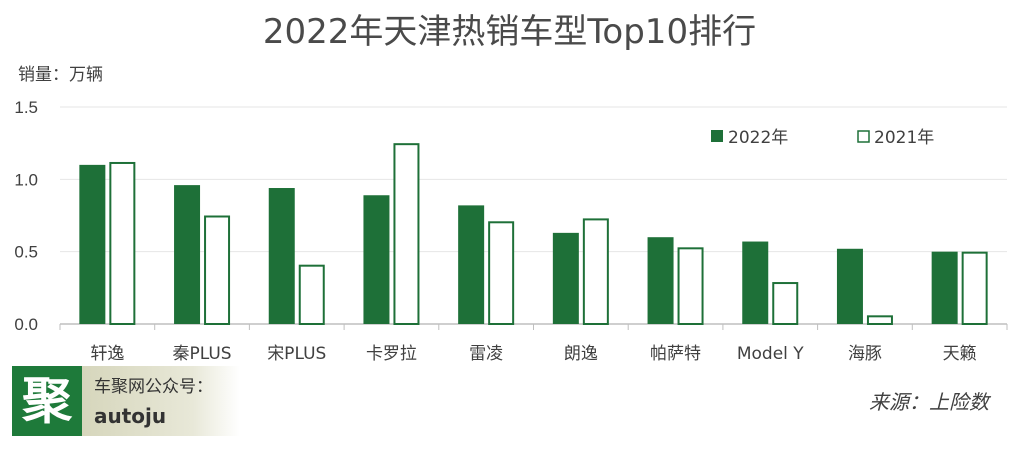 The image size is (1019, 452). I want to click on x-tick-label: 雷凌, so click(486, 354).